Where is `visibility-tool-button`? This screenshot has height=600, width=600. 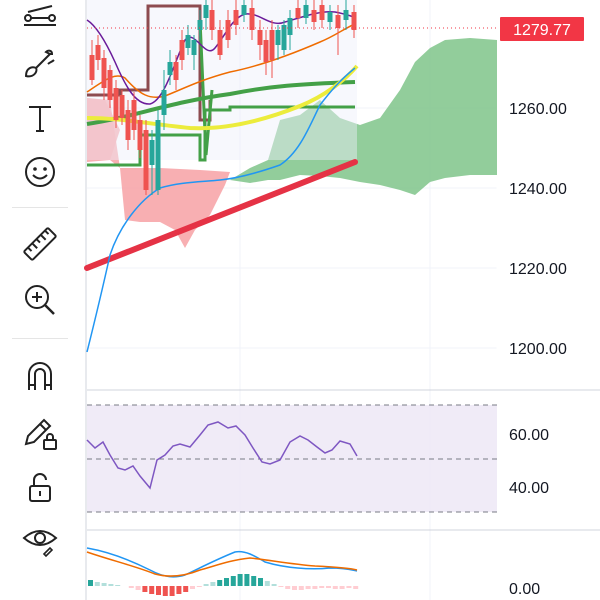
visibility-tool-button is located at coordinates (40, 540).